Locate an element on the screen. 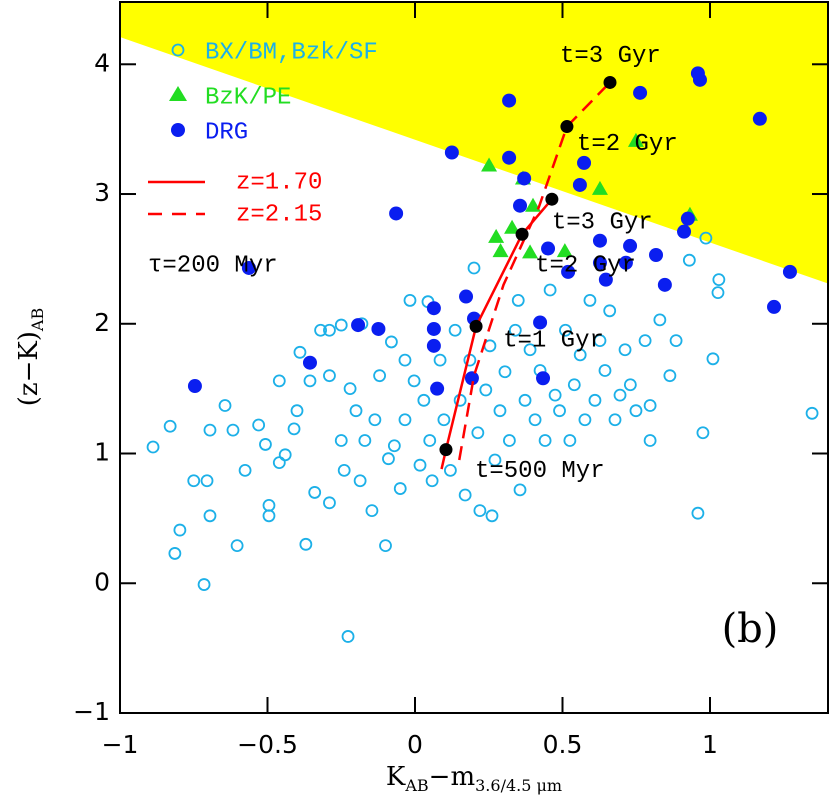  x-tick-label: 0 is located at coordinates (415, 744).